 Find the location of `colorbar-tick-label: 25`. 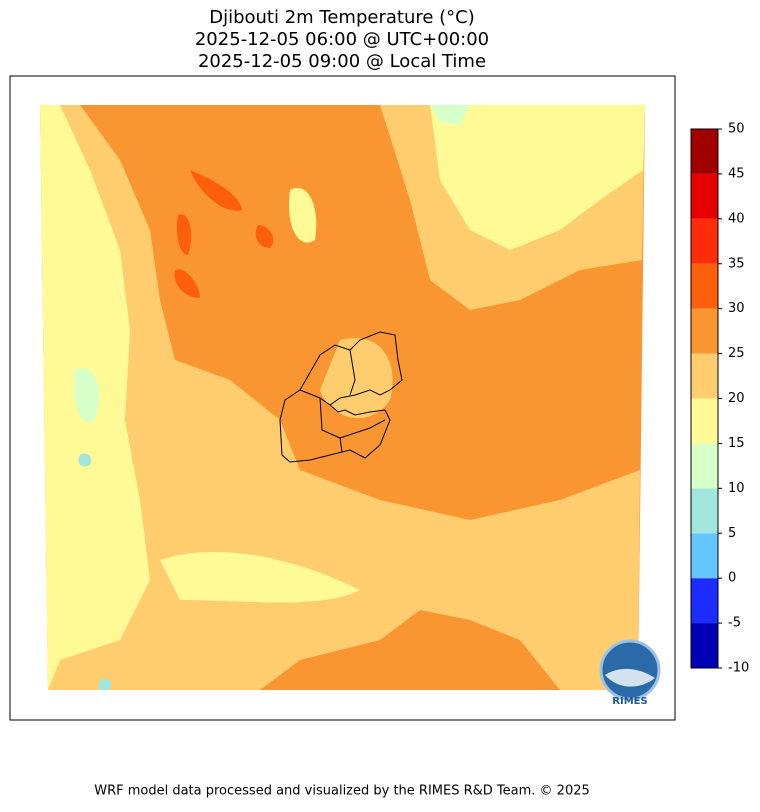

colorbar-tick-label: 25 is located at coordinates (736, 353).